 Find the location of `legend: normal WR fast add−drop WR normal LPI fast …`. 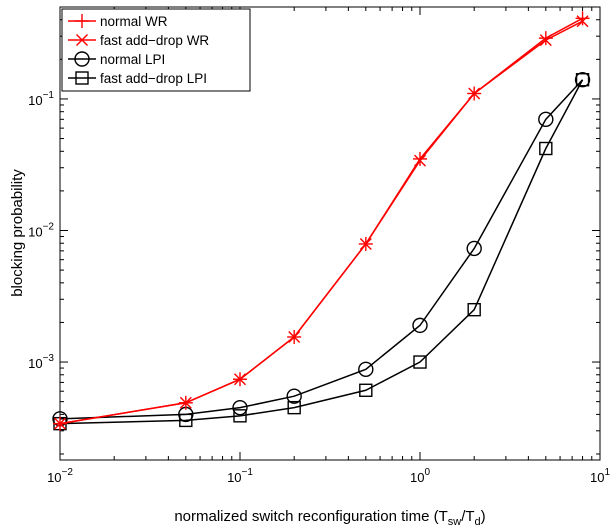

legend: normal WR fast add−drop WR normal LPI fast … is located at coordinates (156, 50).